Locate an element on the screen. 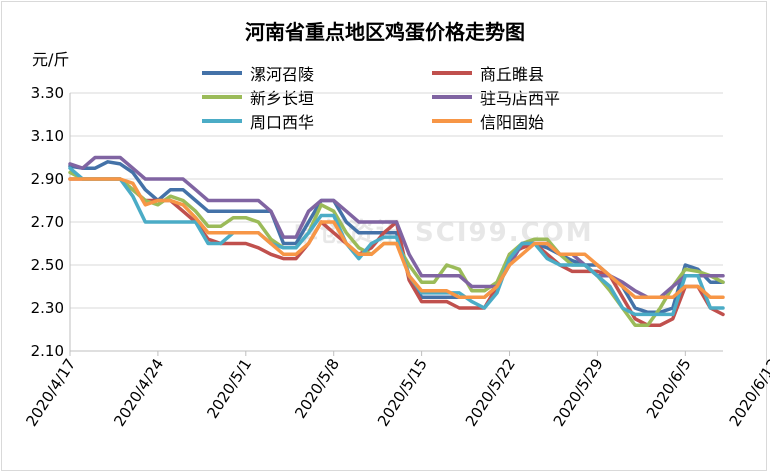 The width and height of the screenshot is (770, 474). legend-item: 信阳固始 is located at coordinates (488, 121).